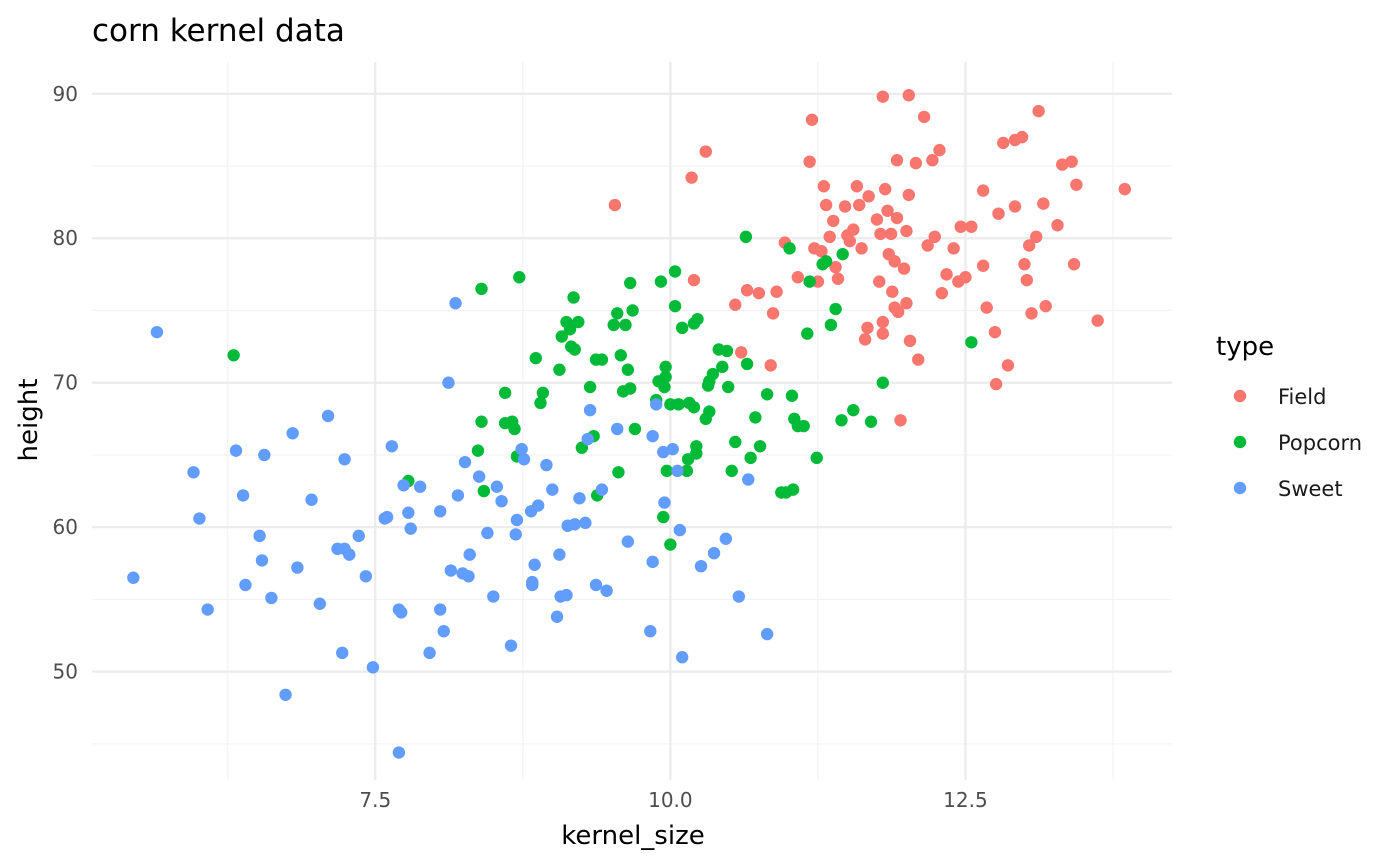 This screenshot has height=865, width=1400. Describe the element at coordinates (1310, 489) in the screenshot. I see `legend-label: Sweet` at that location.